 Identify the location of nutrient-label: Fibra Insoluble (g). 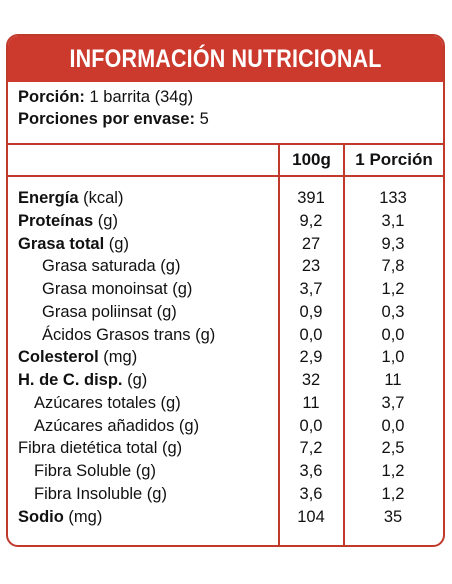
(100, 494).